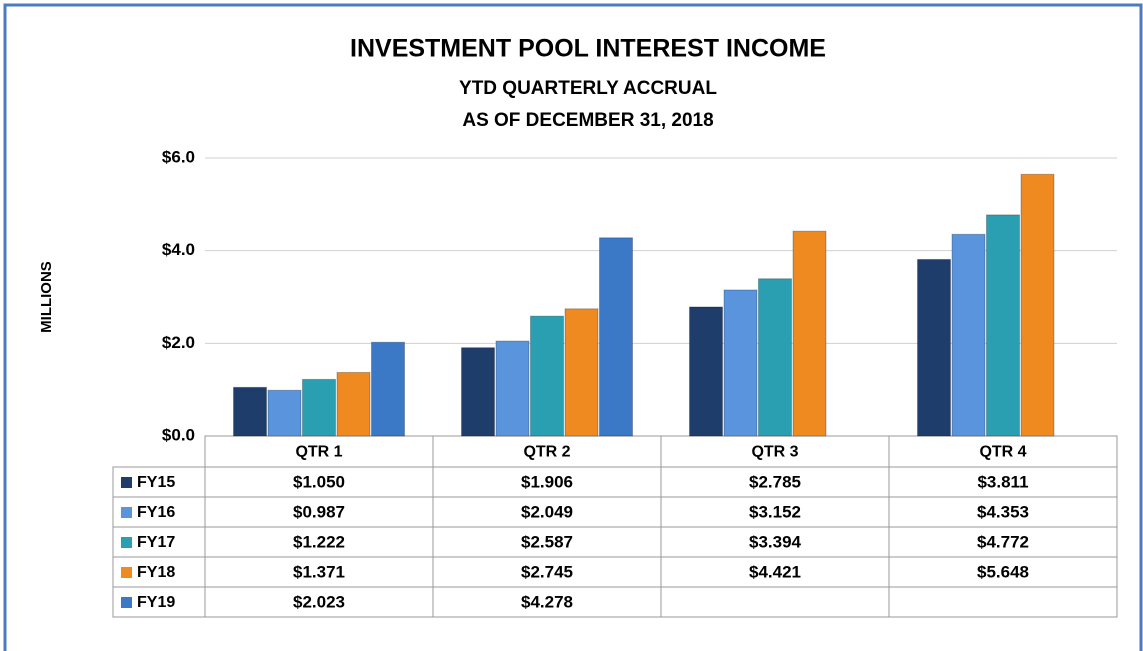 The height and width of the screenshot is (651, 1143). What do you see at coordinates (319, 511) in the screenshot?
I see `table-value: $0.987` at bounding box center [319, 511].